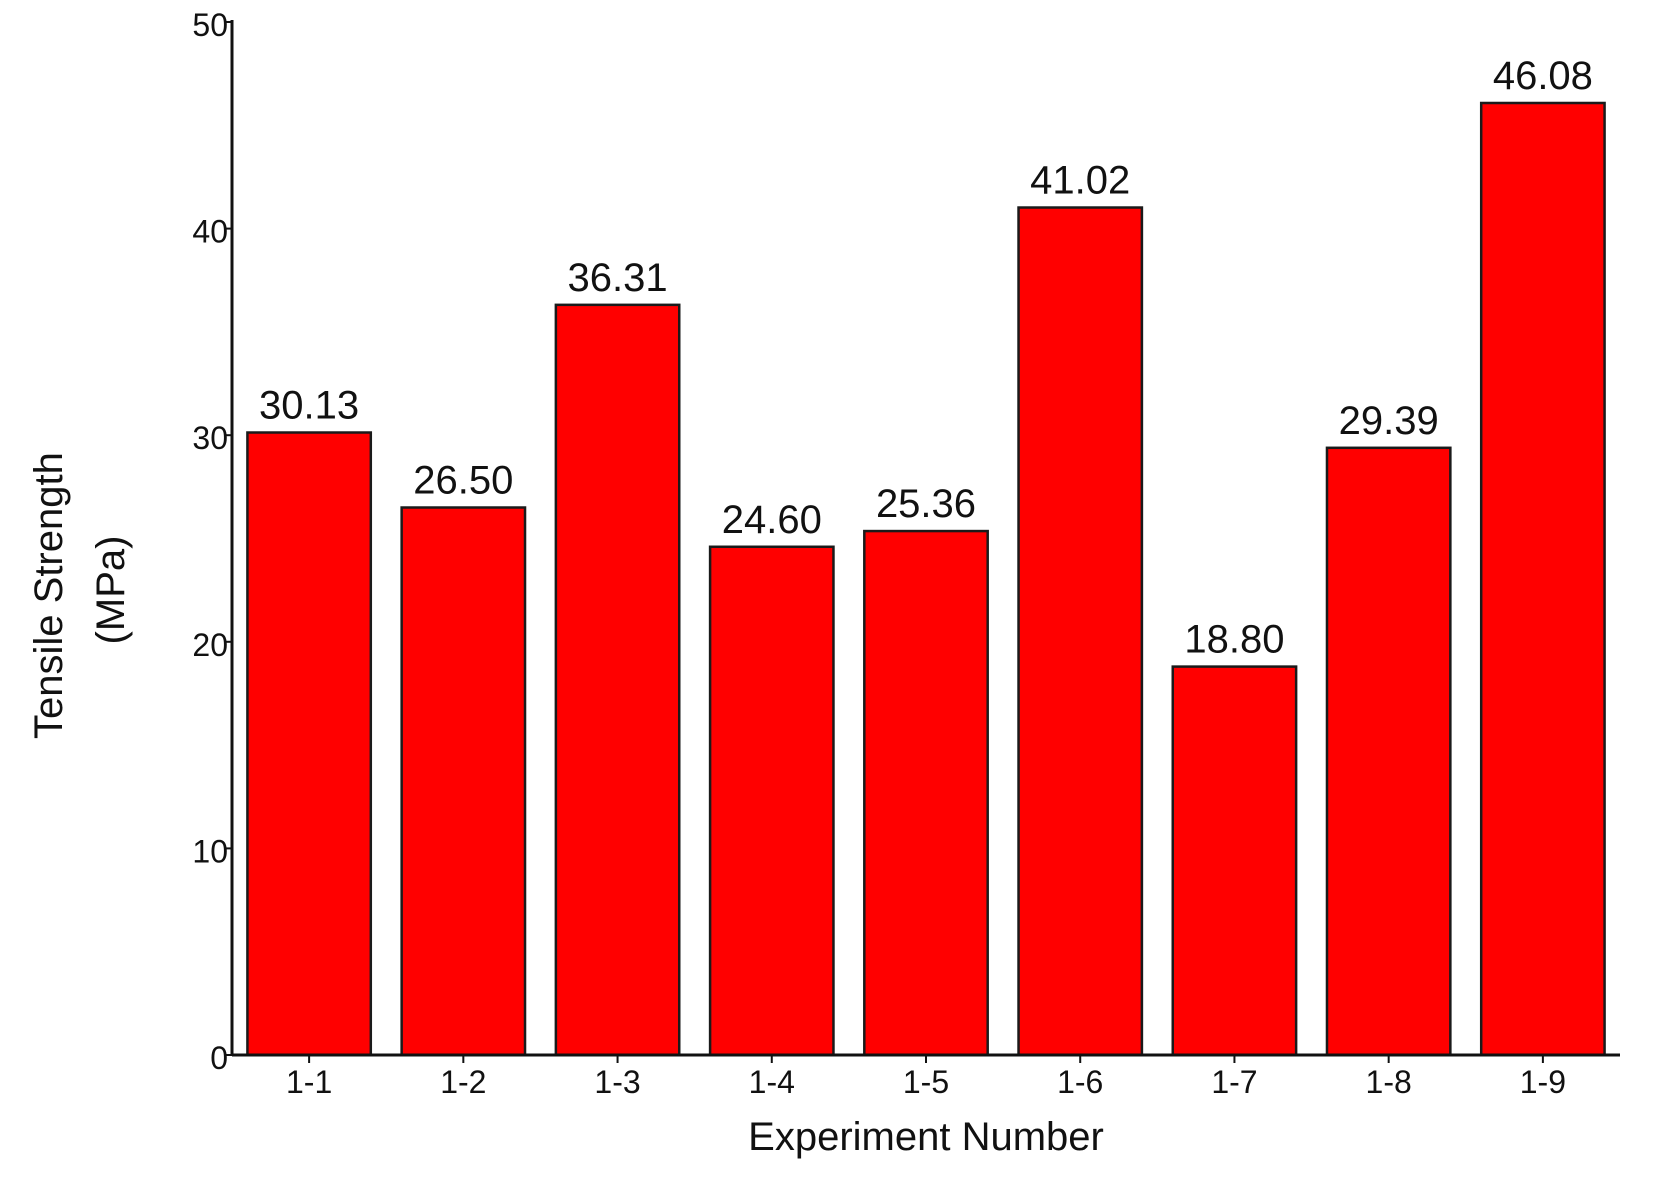 This screenshot has height=1184, width=1655. I want to click on x-tick-label-1-2: 1-2, so click(463, 1082).